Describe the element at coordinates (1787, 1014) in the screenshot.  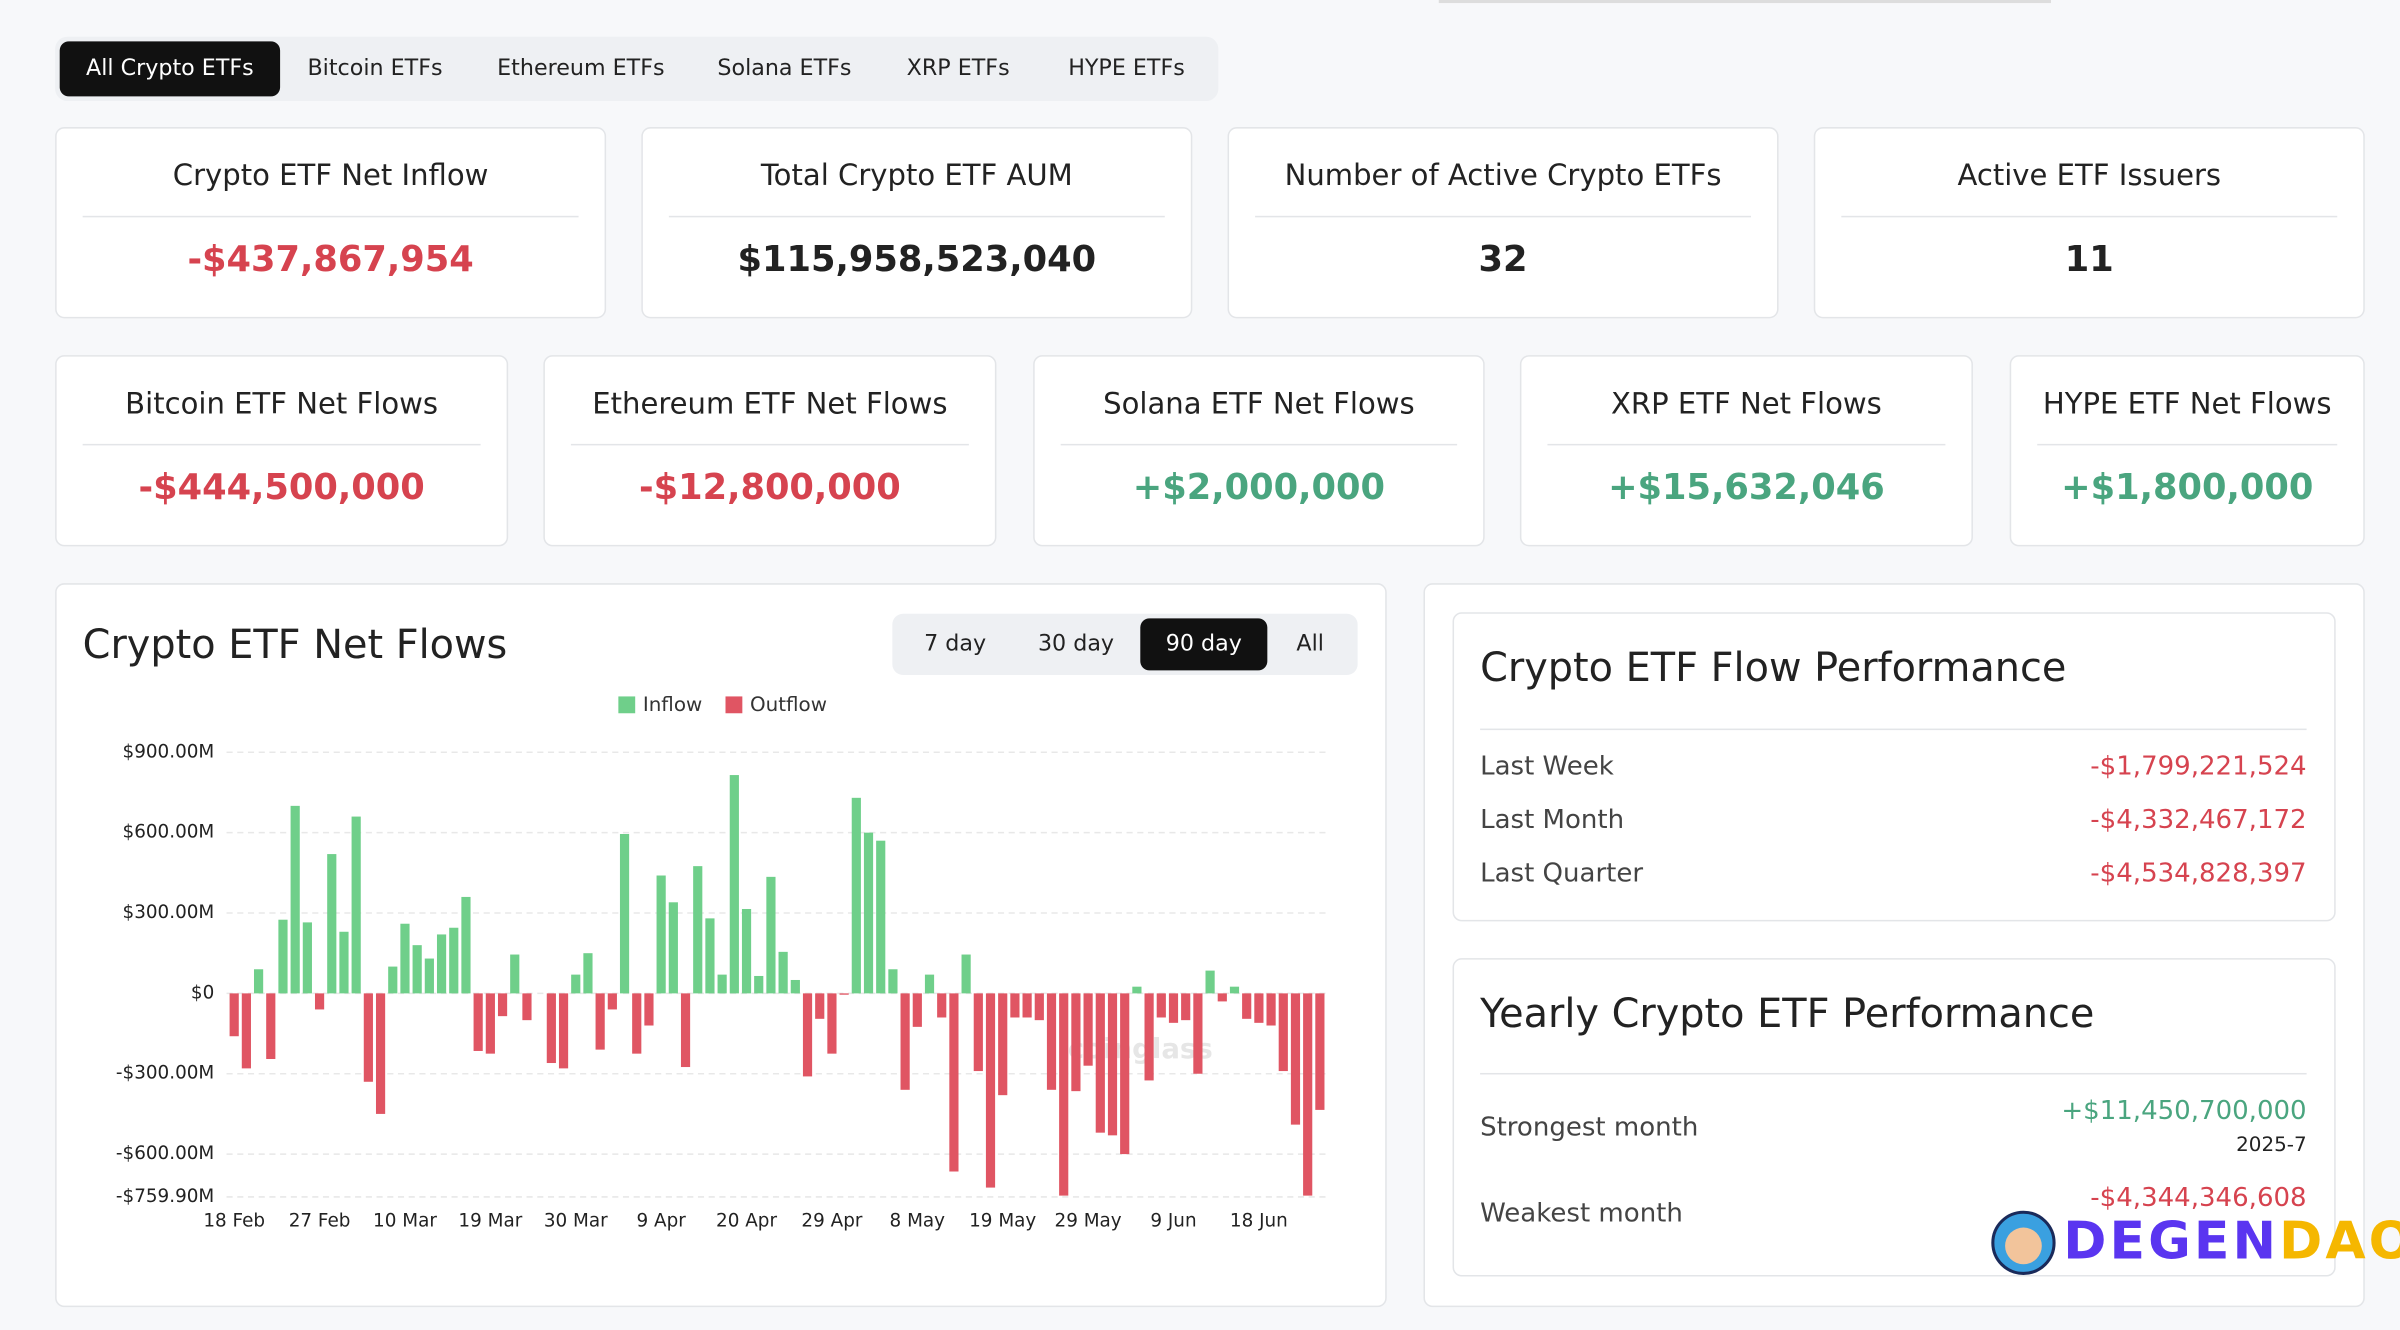
I see `panel-title: Yearly Crypto ETF Performance` at that location.